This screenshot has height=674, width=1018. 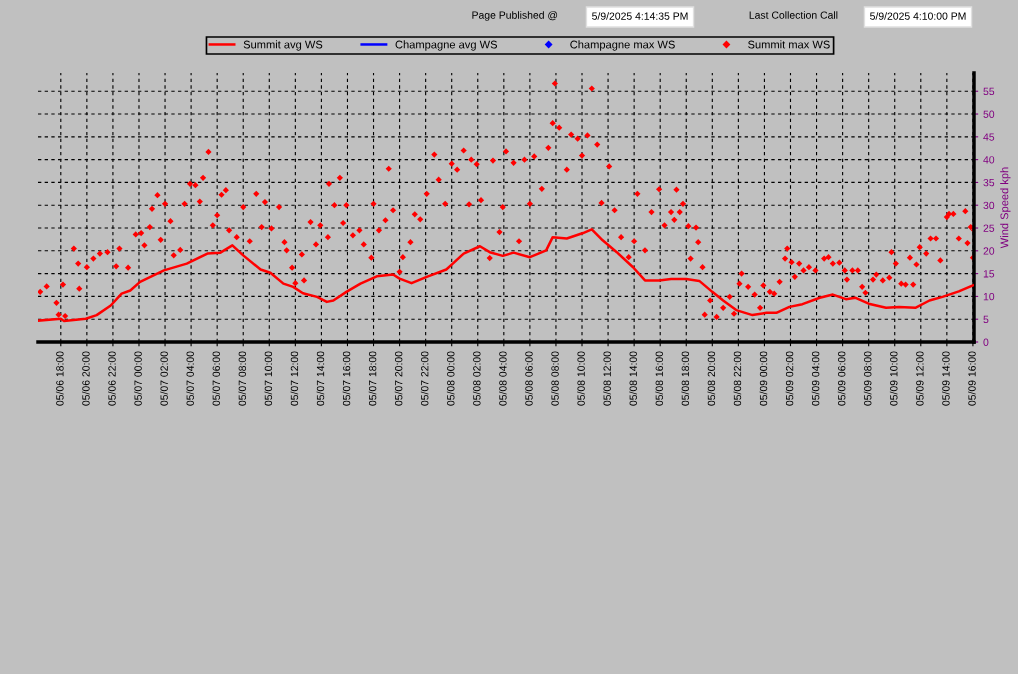 What do you see at coordinates (737, 378) in the screenshot?
I see `x-tick-label: 05/08 22:00` at bounding box center [737, 378].